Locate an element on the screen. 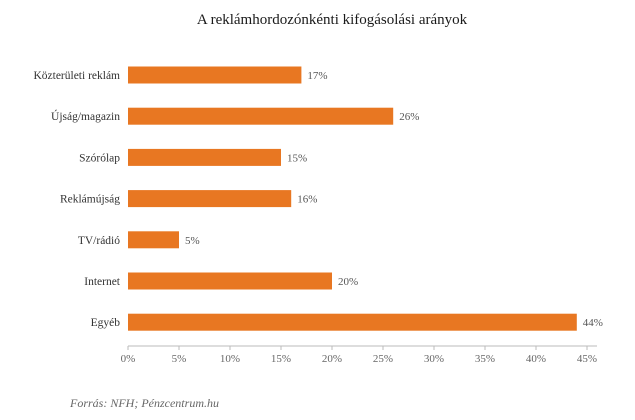 The width and height of the screenshot is (635, 420). x-tick-label: 30% is located at coordinates (434, 359).